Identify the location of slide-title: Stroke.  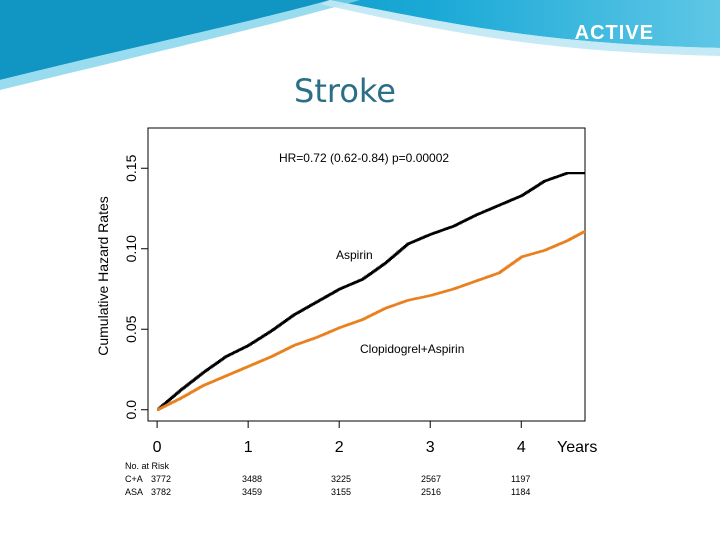
(345, 91).